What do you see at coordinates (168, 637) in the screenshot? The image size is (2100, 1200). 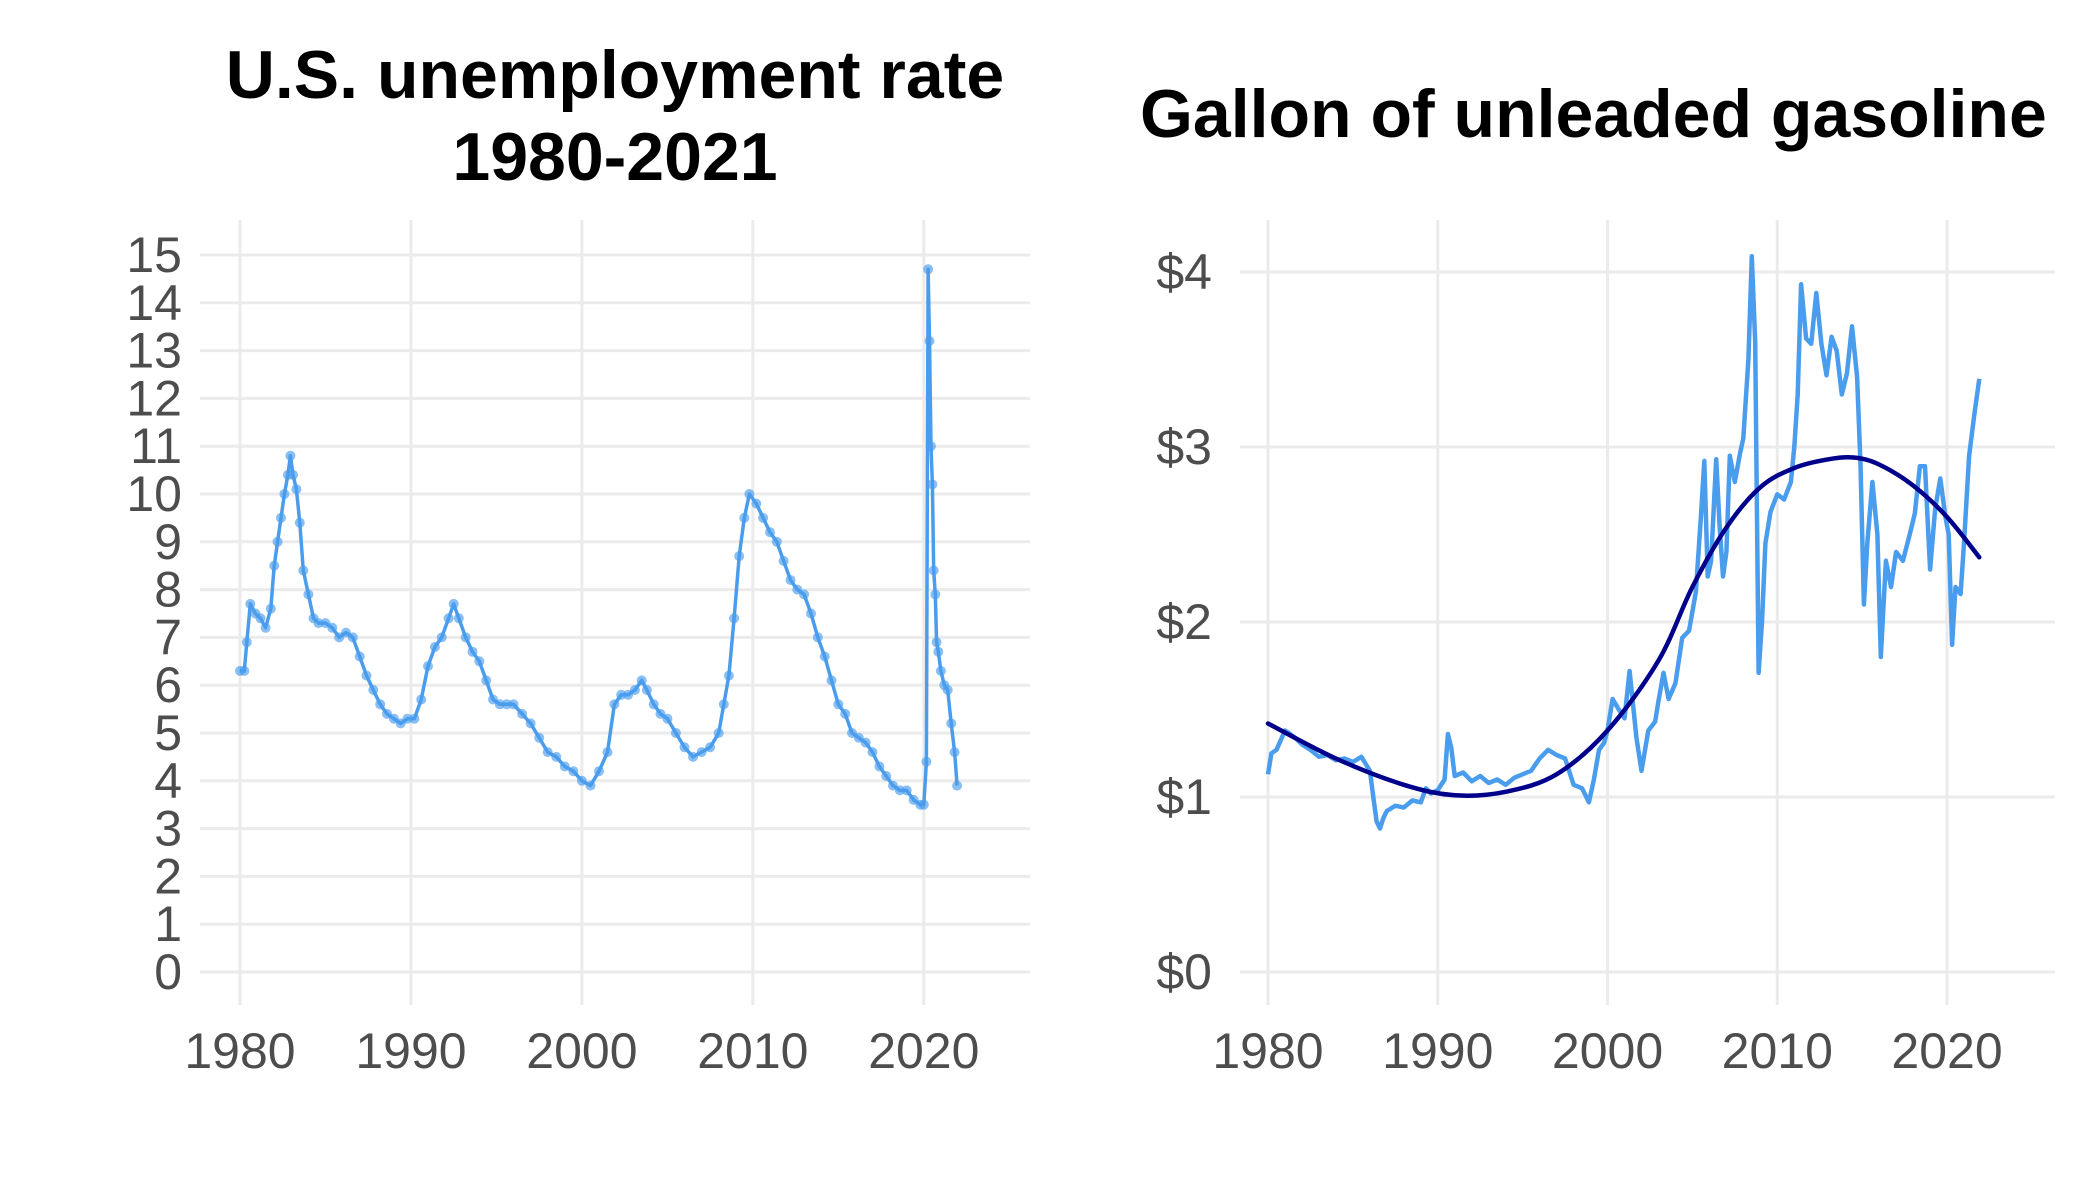 I see `unemployment-y-tick-label: 7` at bounding box center [168, 637].